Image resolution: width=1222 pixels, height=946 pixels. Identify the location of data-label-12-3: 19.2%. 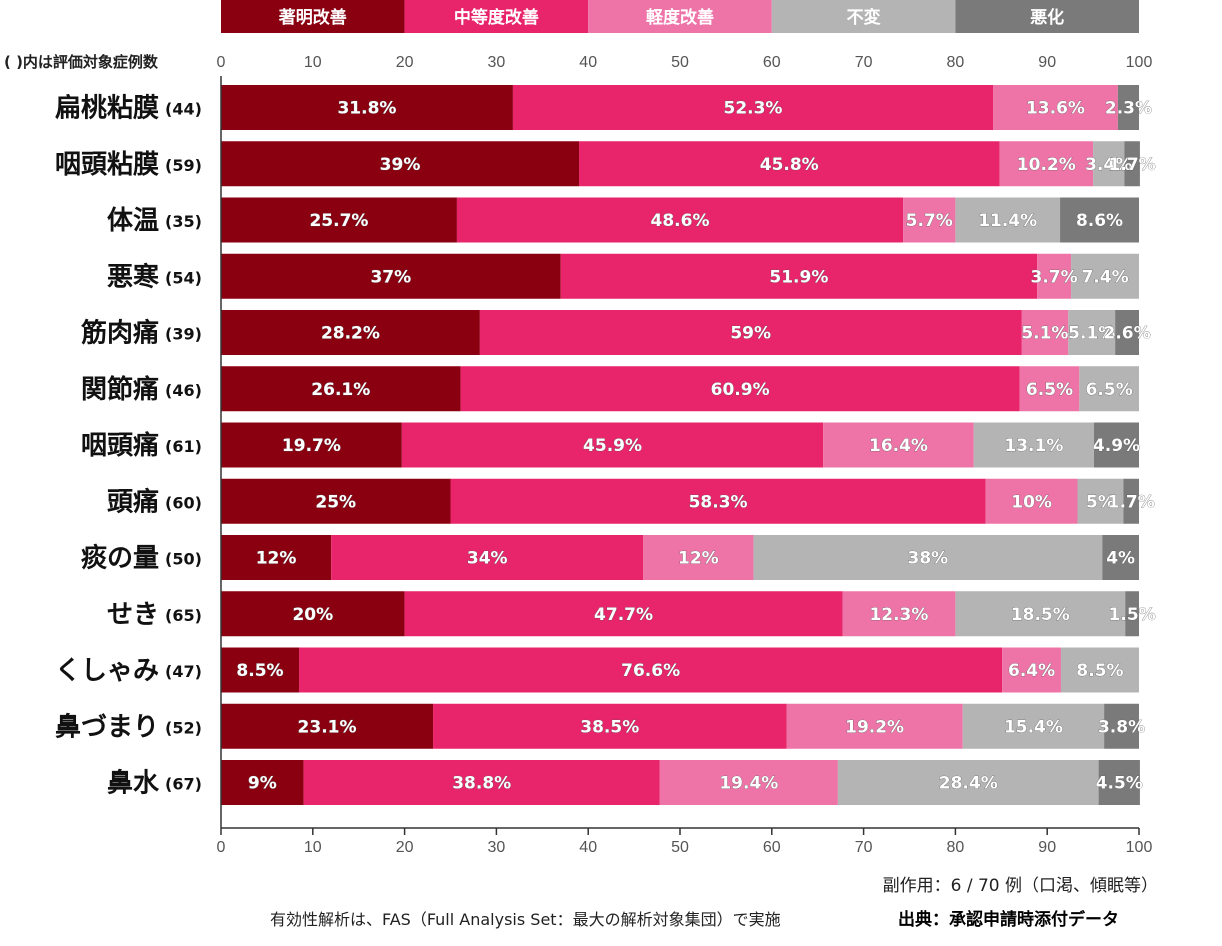
(874, 727).